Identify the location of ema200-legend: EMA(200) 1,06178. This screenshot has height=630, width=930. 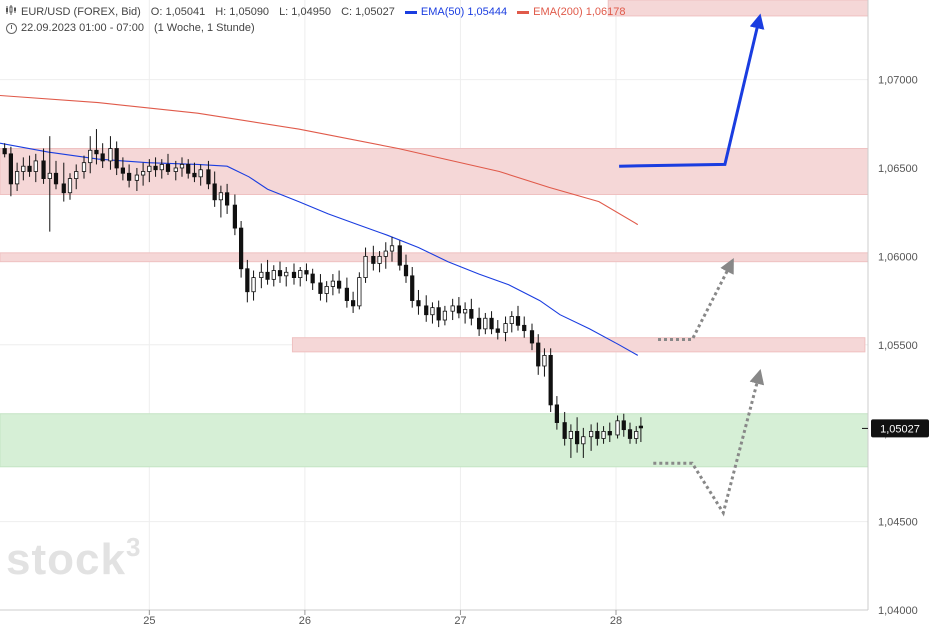
(571, 12).